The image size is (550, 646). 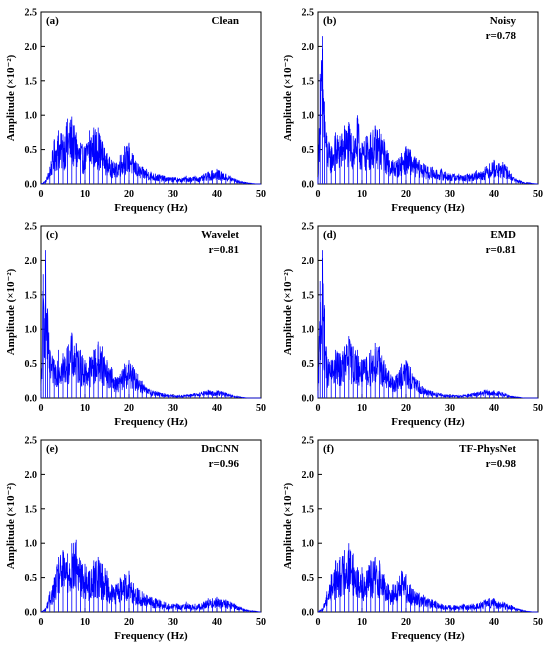 What do you see at coordinates (501, 36) in the screenshot?
I see `correlation-label: r=0.78` at bounding box center [501, 36].